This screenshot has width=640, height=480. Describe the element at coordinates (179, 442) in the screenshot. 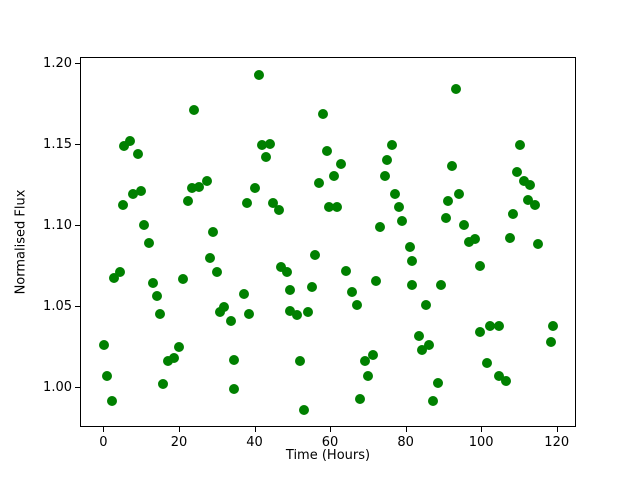

I see `x-tick-label: 20` at that location.